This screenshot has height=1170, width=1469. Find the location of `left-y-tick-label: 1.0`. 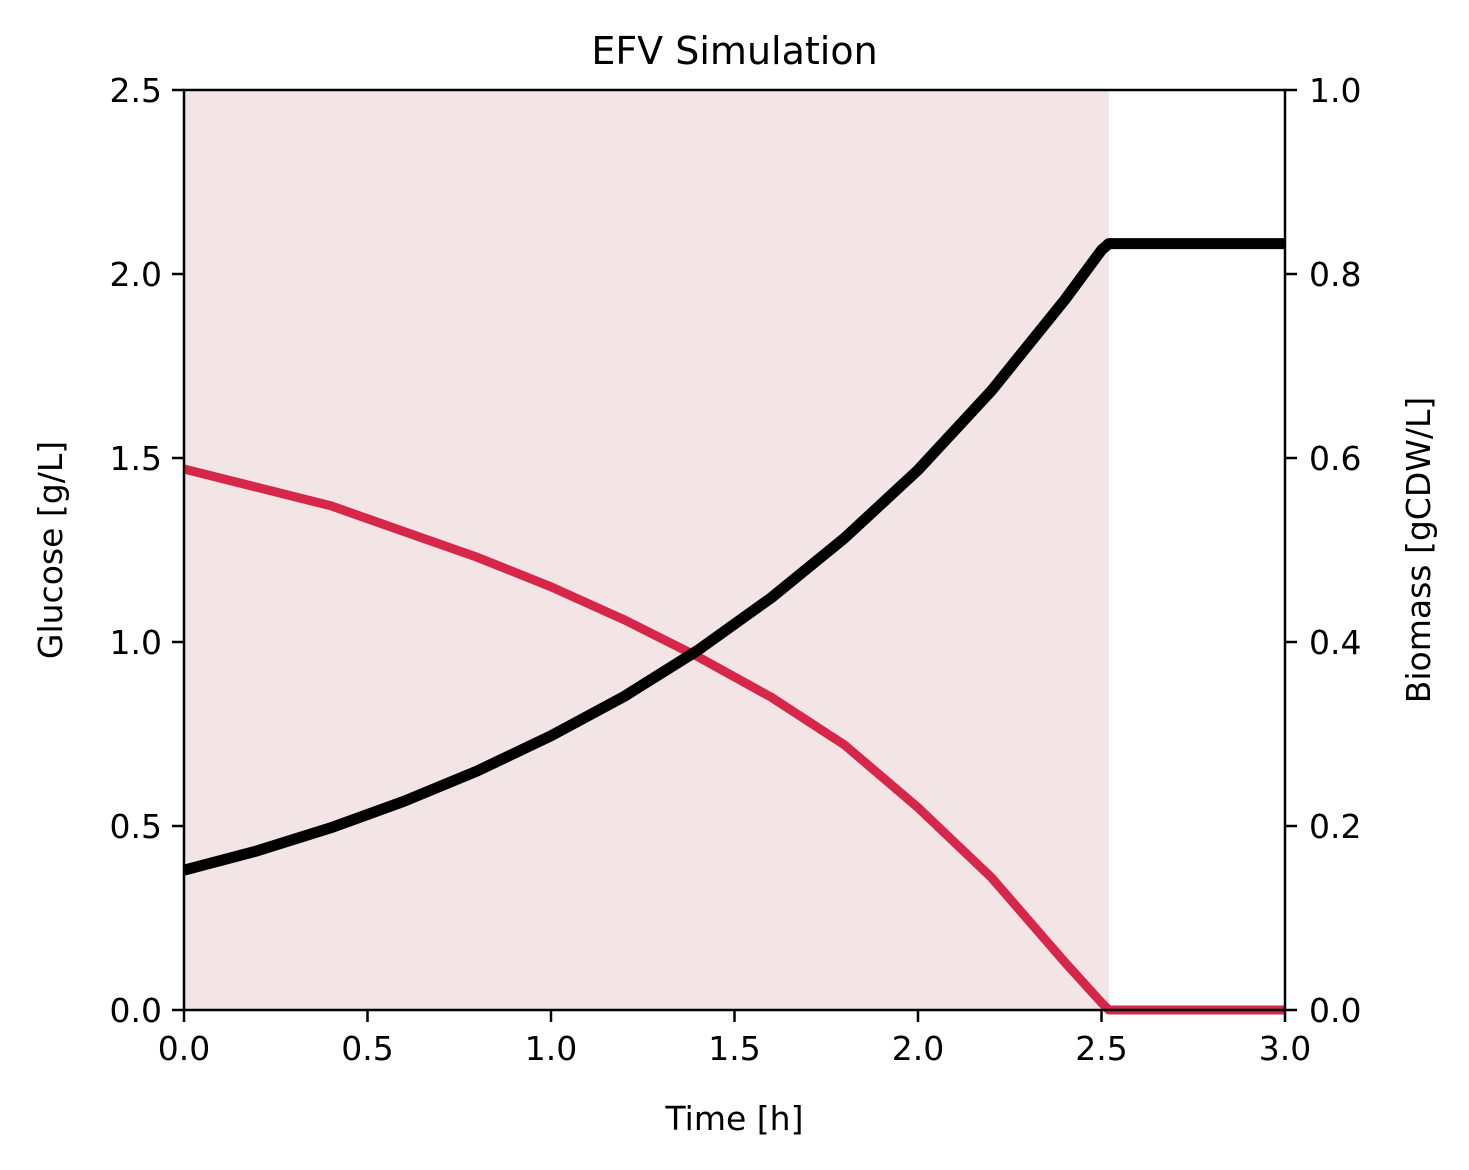

left-y-tick-label: 1.0 is located at coordinates (136, 642).